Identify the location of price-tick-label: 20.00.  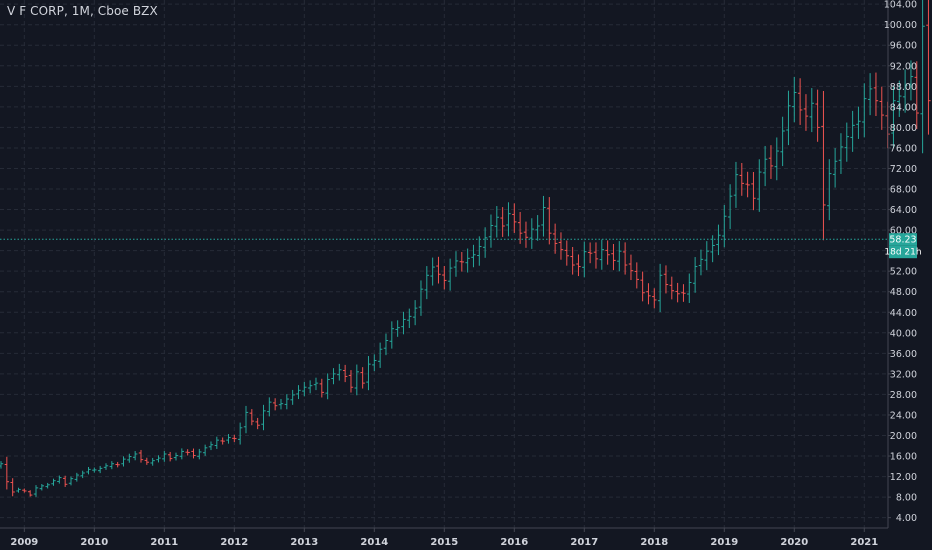
(903, 436).